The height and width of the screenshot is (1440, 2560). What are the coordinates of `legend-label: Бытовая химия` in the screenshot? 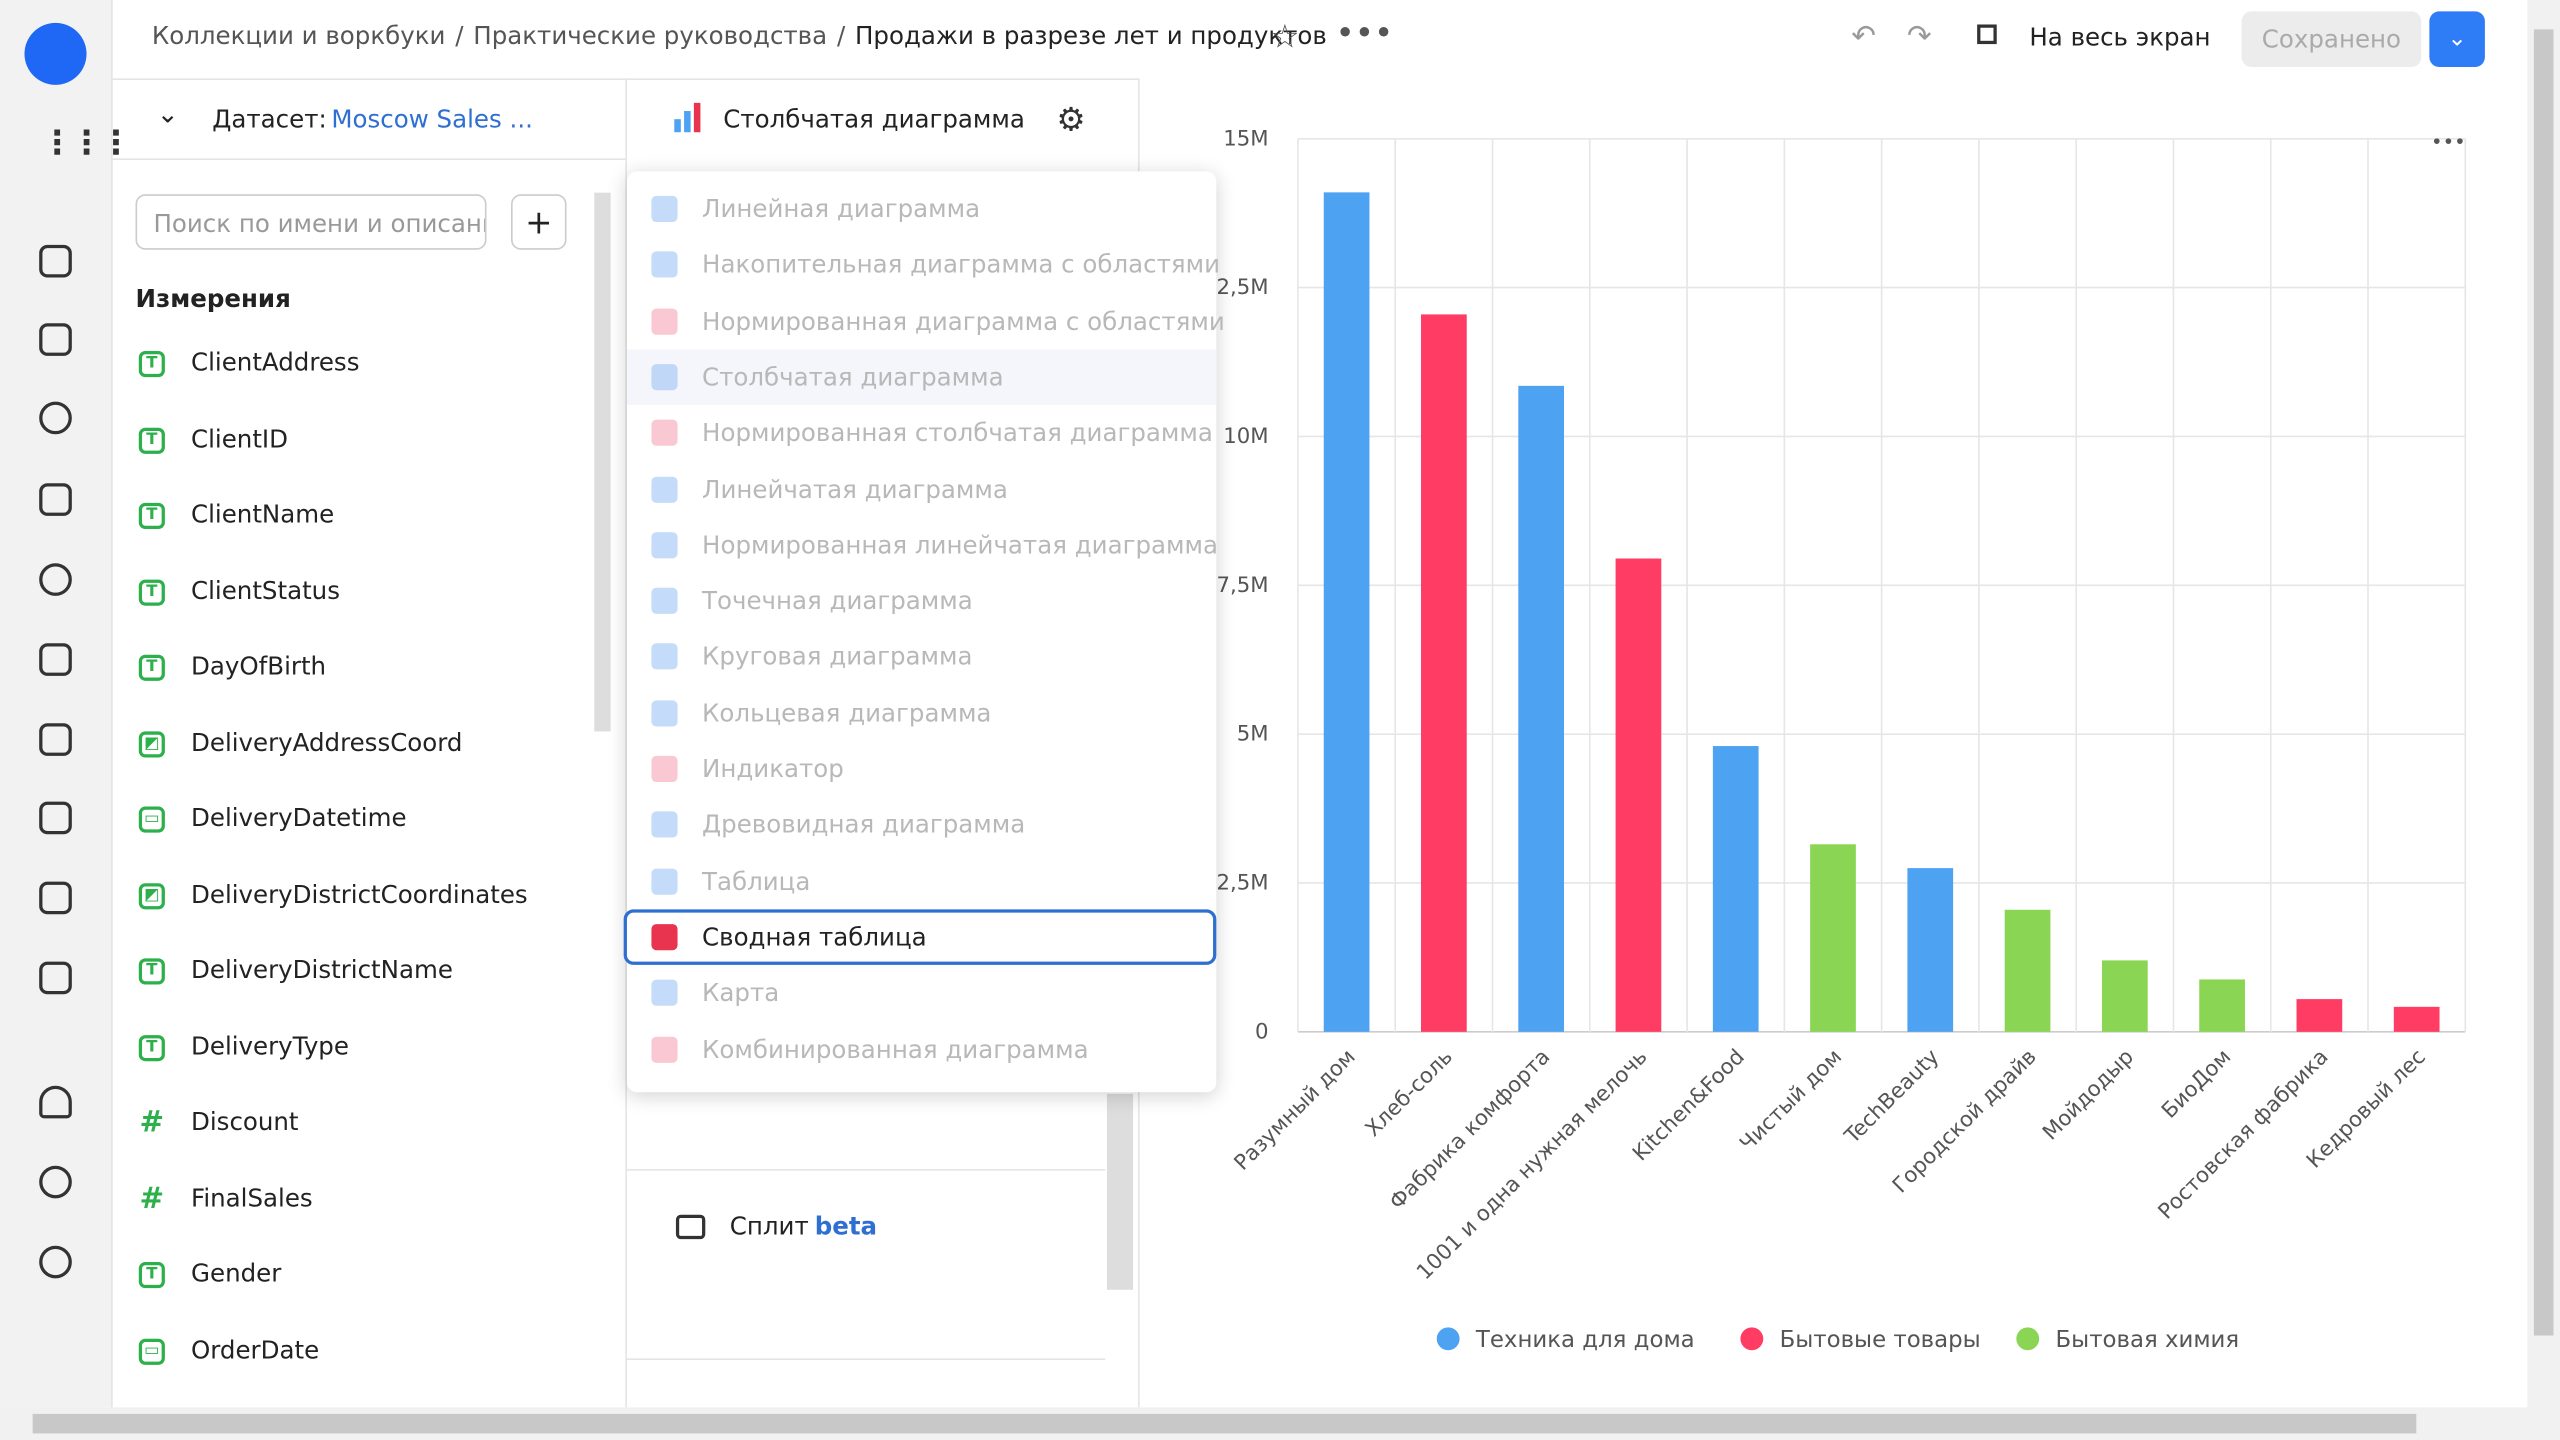 It's located at (2148, 1340).